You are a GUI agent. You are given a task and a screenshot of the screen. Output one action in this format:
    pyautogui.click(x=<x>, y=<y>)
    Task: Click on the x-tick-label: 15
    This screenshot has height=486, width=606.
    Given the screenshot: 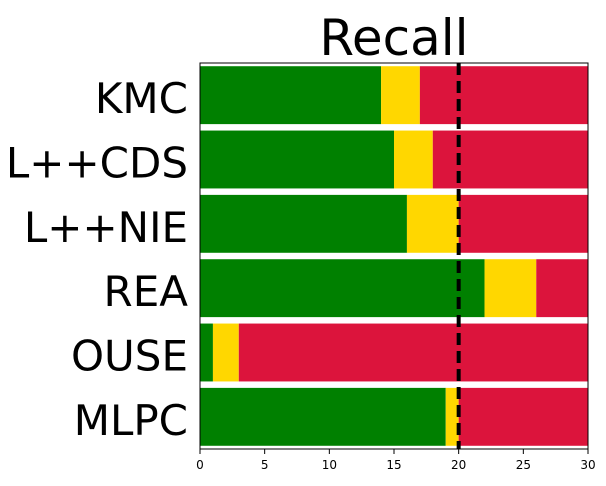 What is the action you would take?
    pyautogui.click(x=393, y=465)
    